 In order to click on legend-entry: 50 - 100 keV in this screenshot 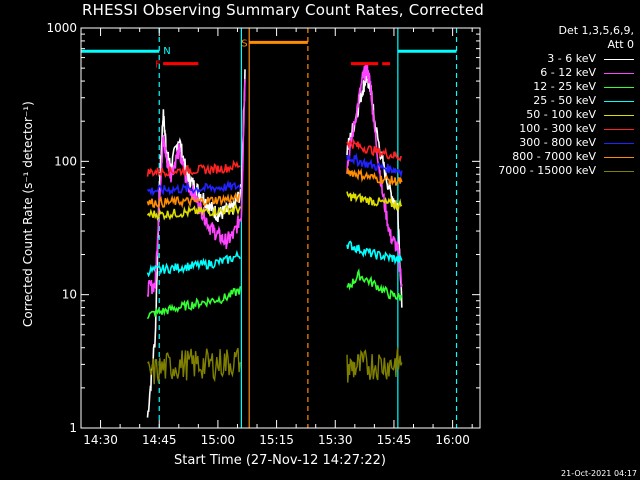, I will do `click(566, 115)`.